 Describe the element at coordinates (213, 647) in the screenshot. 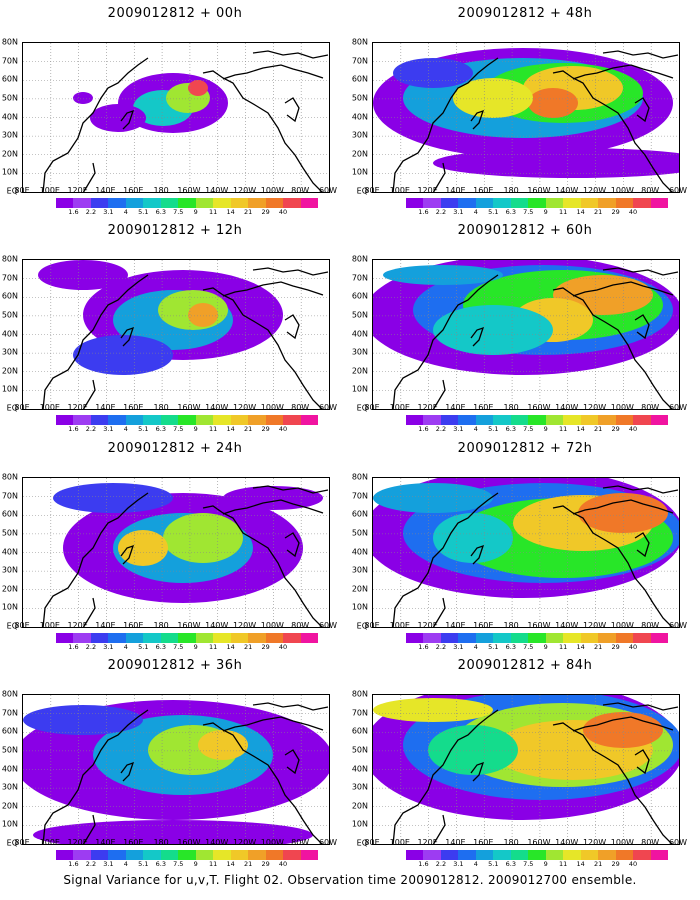

I see `colorbar-tick-label: 11` at that location.